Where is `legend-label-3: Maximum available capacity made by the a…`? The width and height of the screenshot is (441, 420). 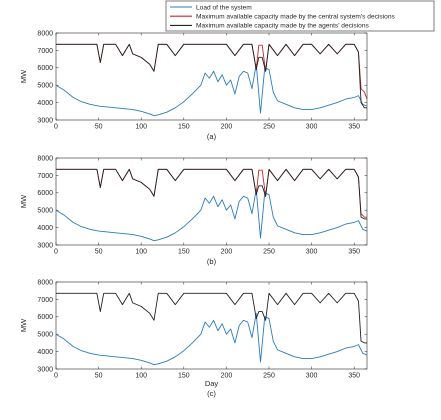 legend-label-3: Maximum available capacity made by the a… is located at coordinates (282, 26).